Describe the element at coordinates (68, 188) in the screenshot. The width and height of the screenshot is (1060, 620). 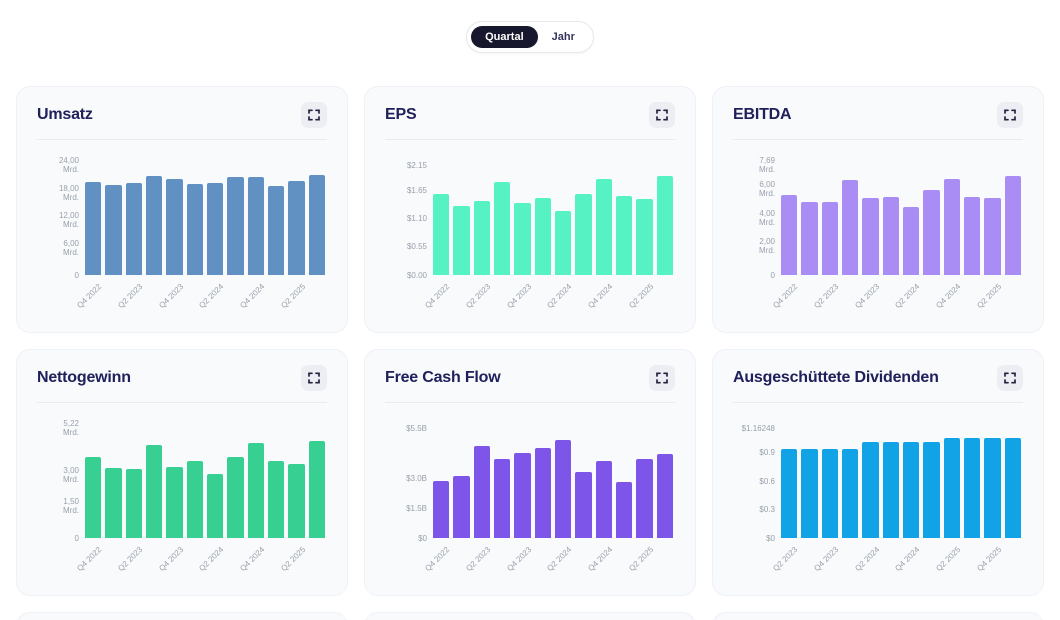
I see `y-tick-value: 18,00` at that location.